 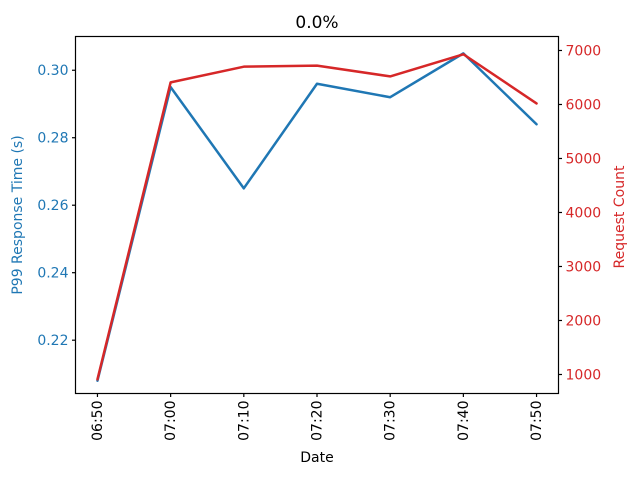 I want to click on left-y-axis-label: P99 Response Time (s), so click(x=18, y=214).